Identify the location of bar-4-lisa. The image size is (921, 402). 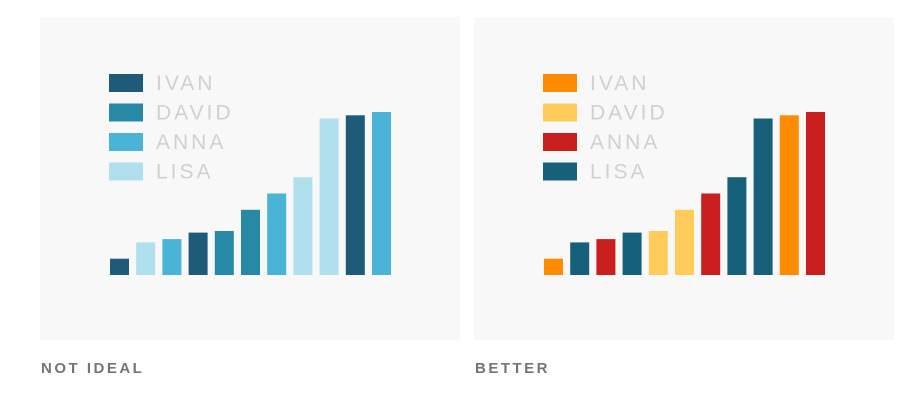
(632, 253).